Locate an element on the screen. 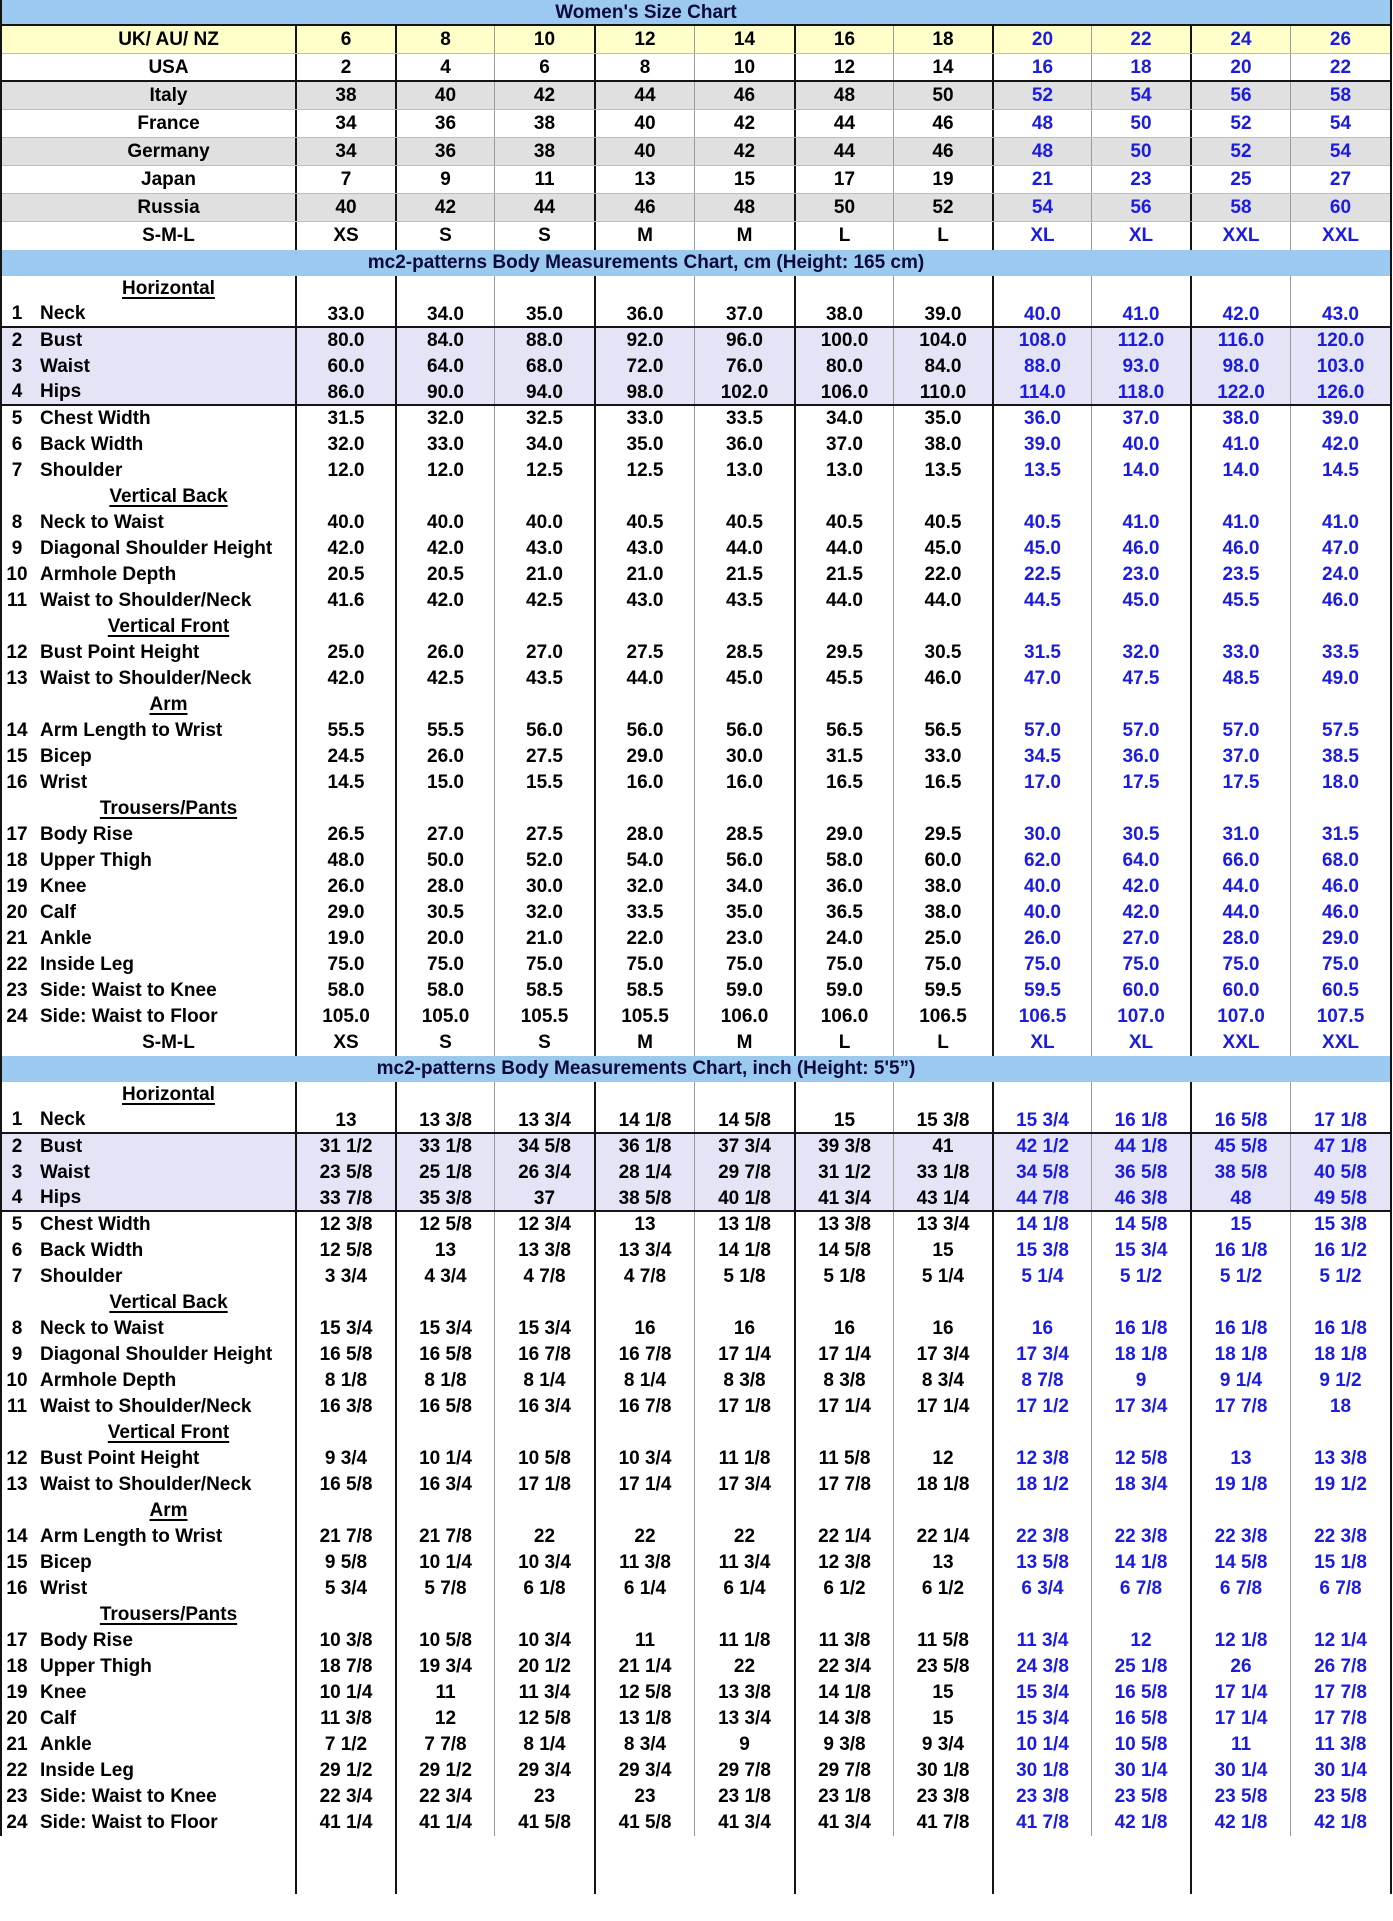  section-subheader-text: Vertical Front is located at coordinates (168, 626).